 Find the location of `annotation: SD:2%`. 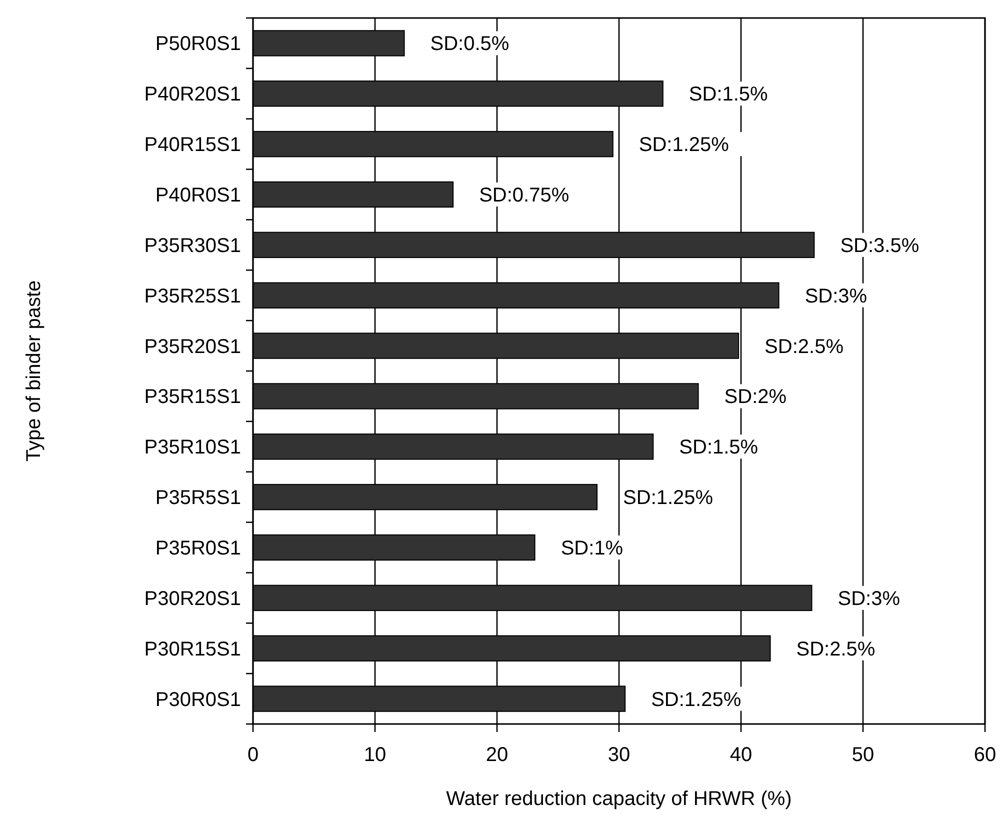

annotation: SD:2% is located at coordinates (755, 397).